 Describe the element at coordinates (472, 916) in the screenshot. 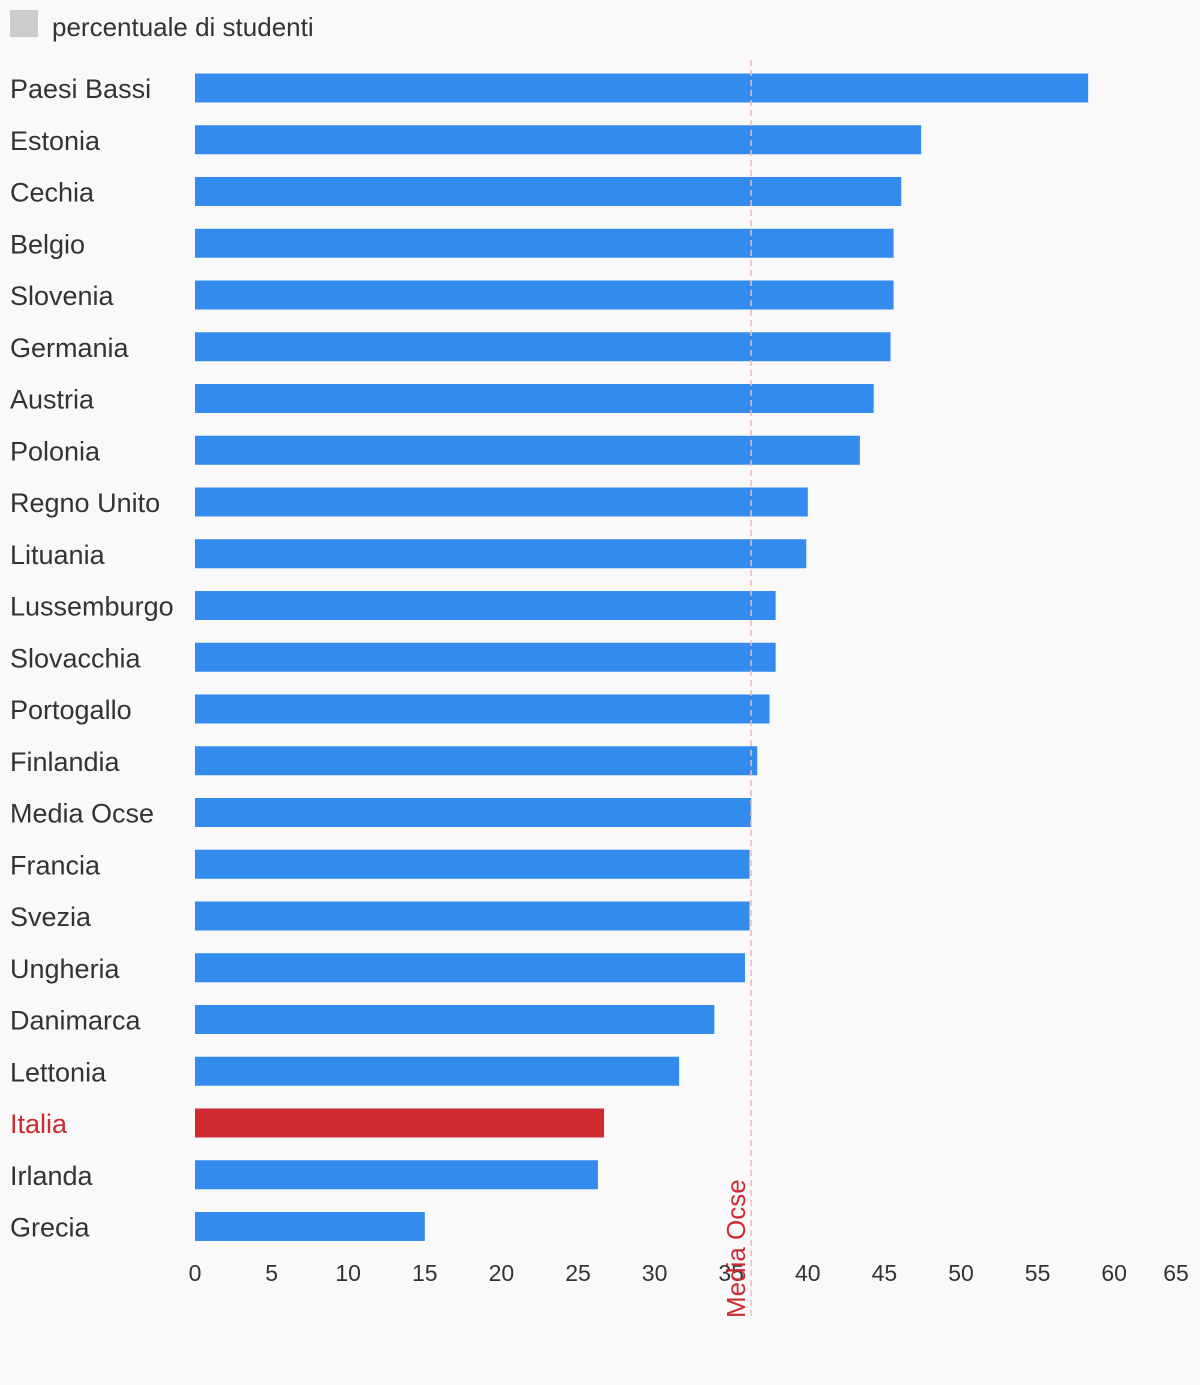

I see `bar-svezia` at that location.